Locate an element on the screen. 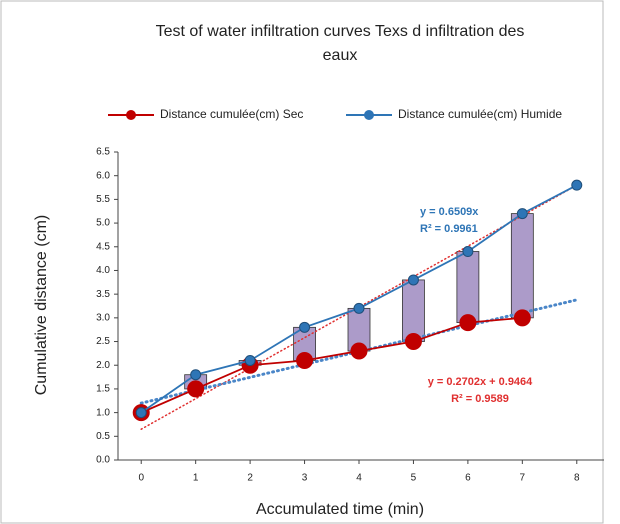 The width and height of the screenshot is (620, 524). y-tick-label: 1.5 is located at coordinates (103, 389).